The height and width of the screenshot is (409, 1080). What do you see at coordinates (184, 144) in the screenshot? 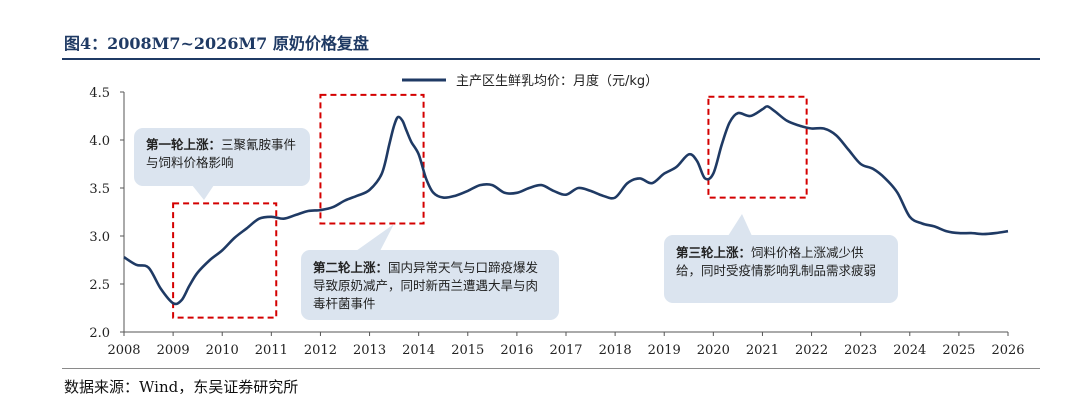
I see `annotation-round-1-title: 第一轮上涨：` at bounding box center [184, 144].